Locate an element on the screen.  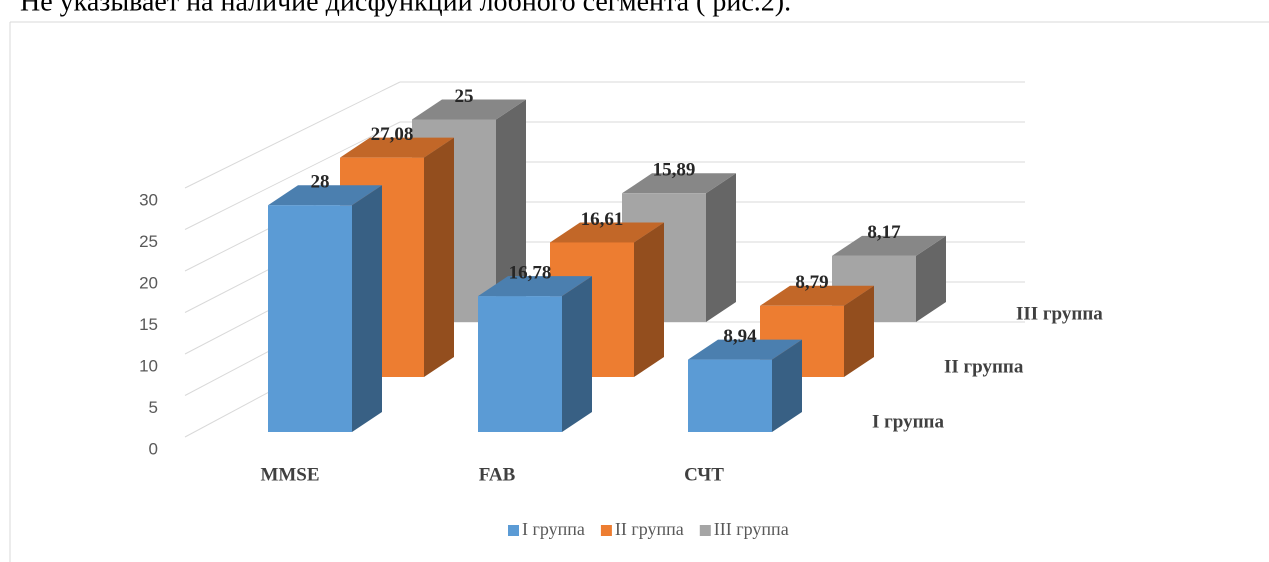
y-tick-label: 30 is located at coordinates (148, 199).